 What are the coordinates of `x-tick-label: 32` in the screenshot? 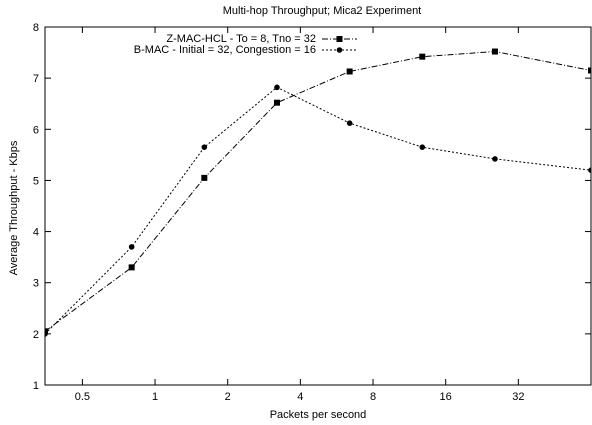 It's located at (518, 397).